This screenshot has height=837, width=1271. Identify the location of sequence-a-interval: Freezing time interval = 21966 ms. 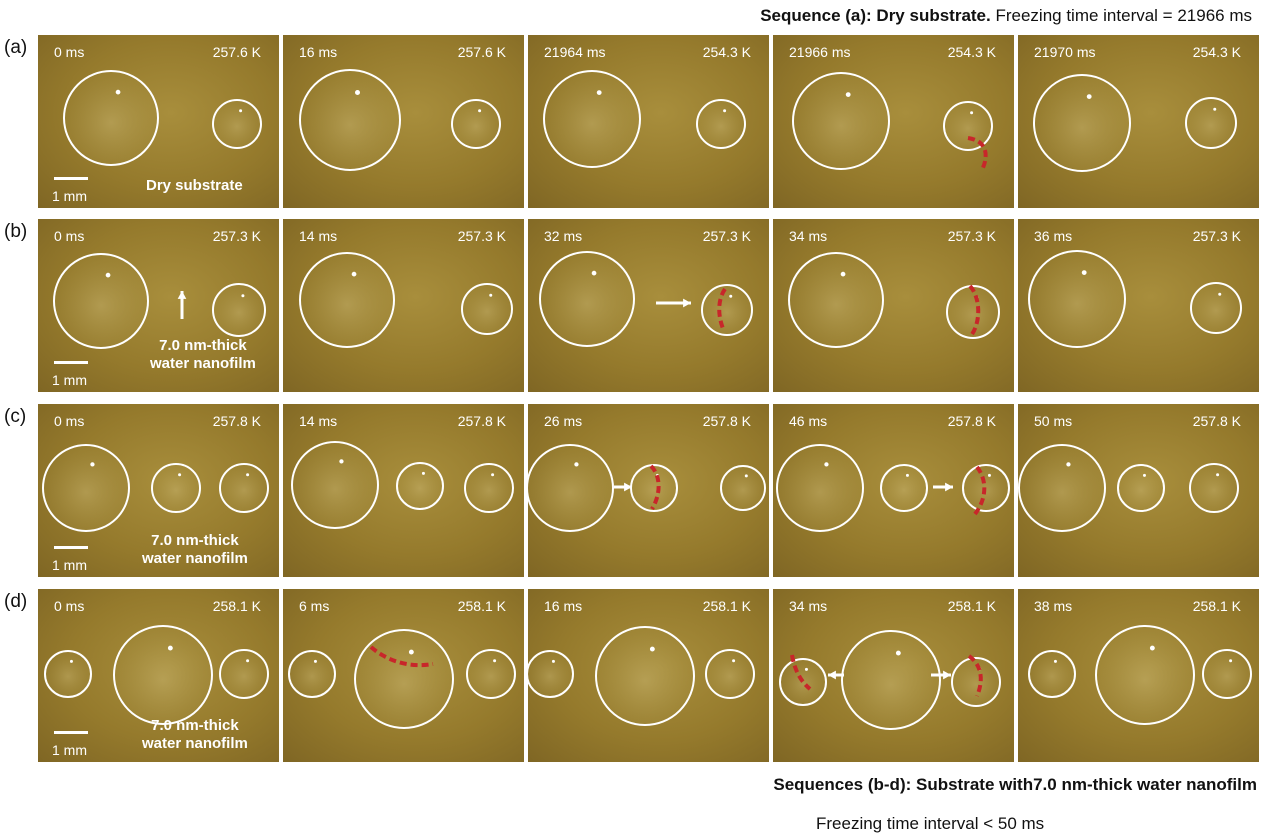
(1121, 15).